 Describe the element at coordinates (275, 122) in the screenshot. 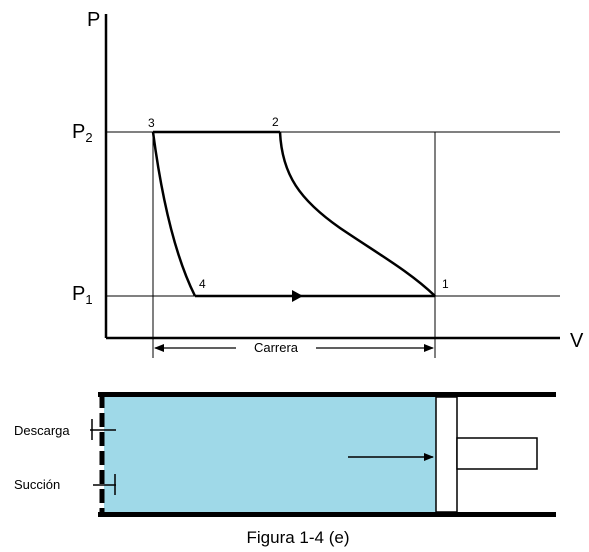

I see `point-2-label: 2` at that location.